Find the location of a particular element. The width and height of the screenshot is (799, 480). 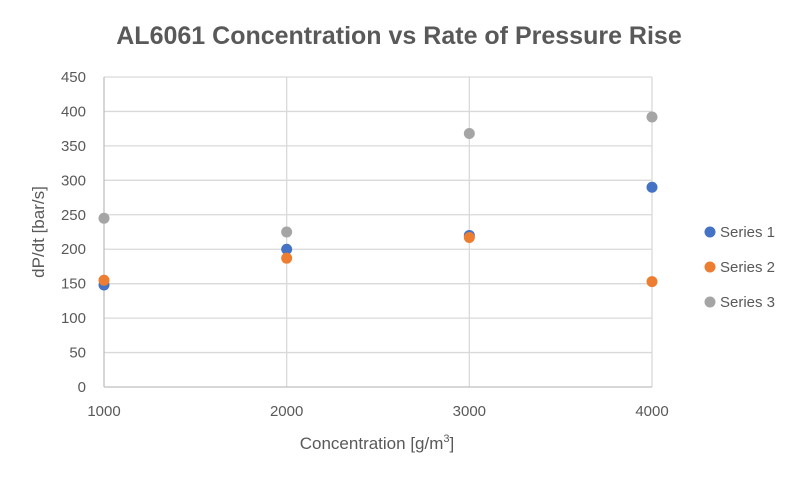

y-tick-label: 350 is located at coordinates (73, 146).